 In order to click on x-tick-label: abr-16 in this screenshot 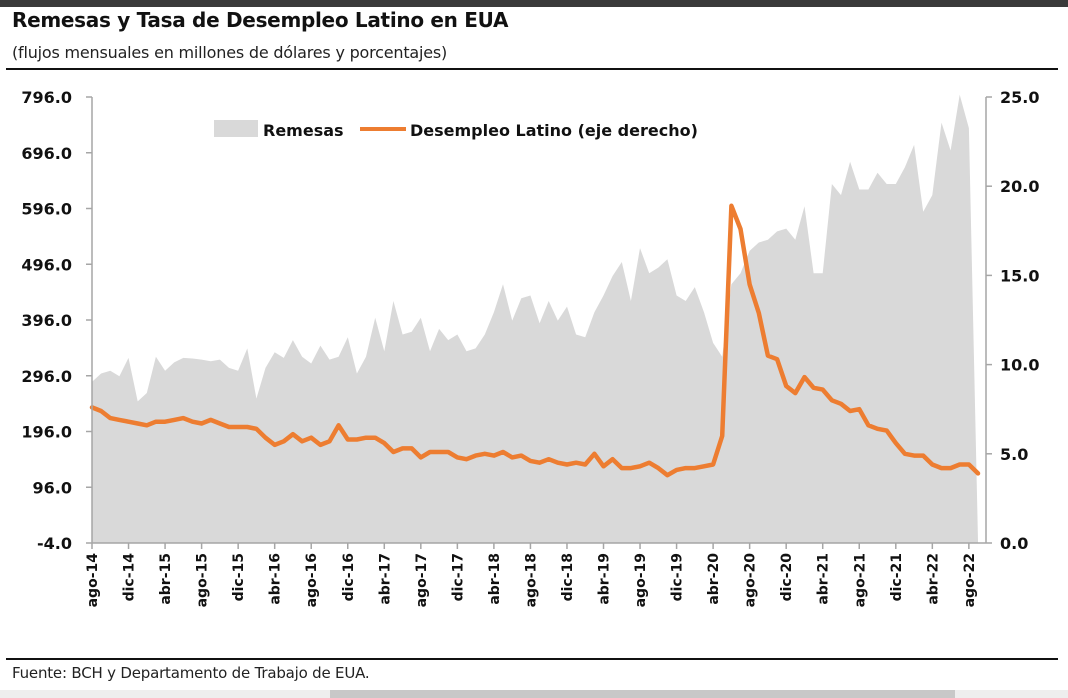, I will do `click(276, 579)`.